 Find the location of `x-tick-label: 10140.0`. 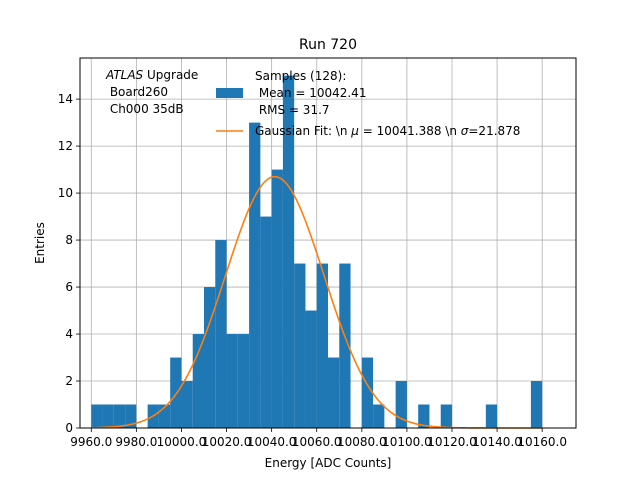

x-tick-label: 10140.0 is located at coordinates (497, 442).